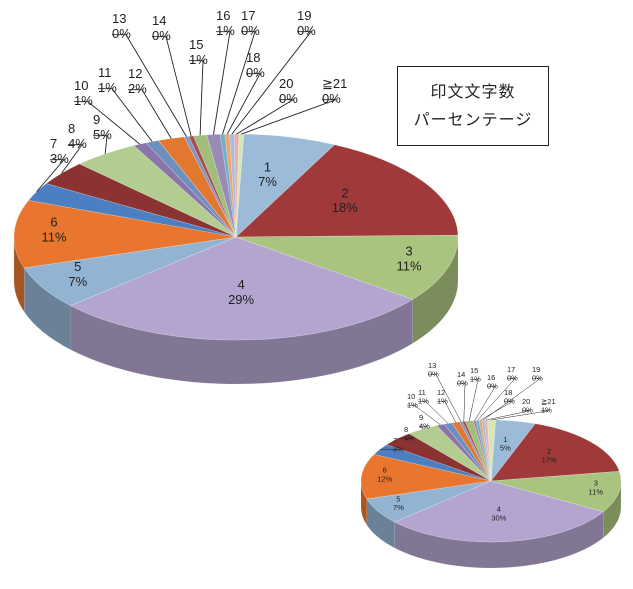 Image resolution: width=633 pixels, height=589 pixels. Describe the element at coordinates (408, 250) in the screenshot. I see `pie1-category-label-3: 3` at that location.